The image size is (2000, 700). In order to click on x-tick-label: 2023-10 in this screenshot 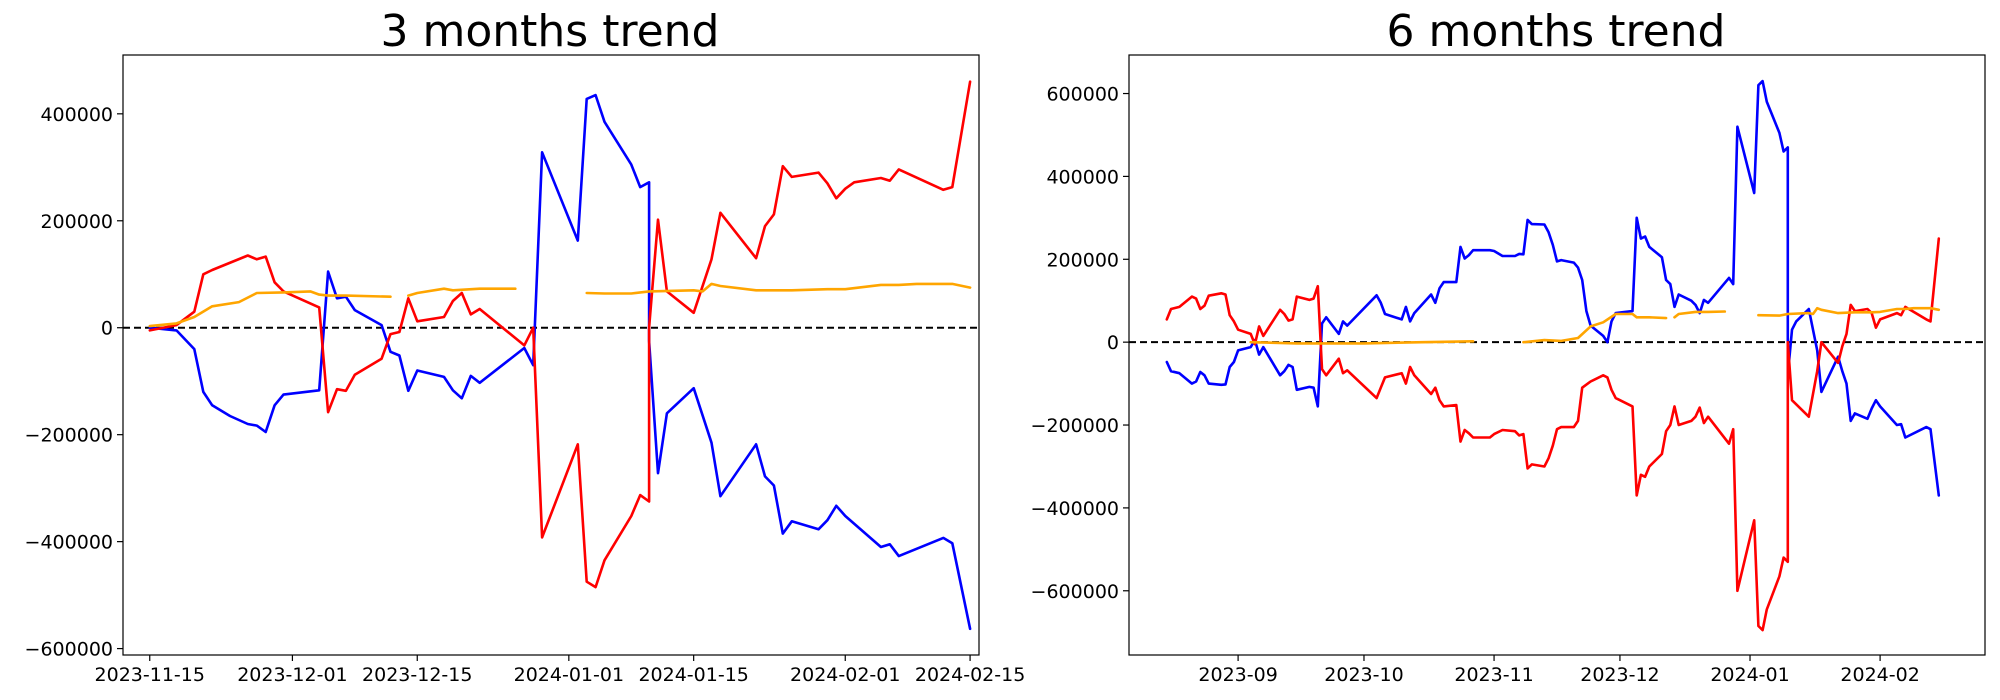, I will do `click(1363, 675)`.